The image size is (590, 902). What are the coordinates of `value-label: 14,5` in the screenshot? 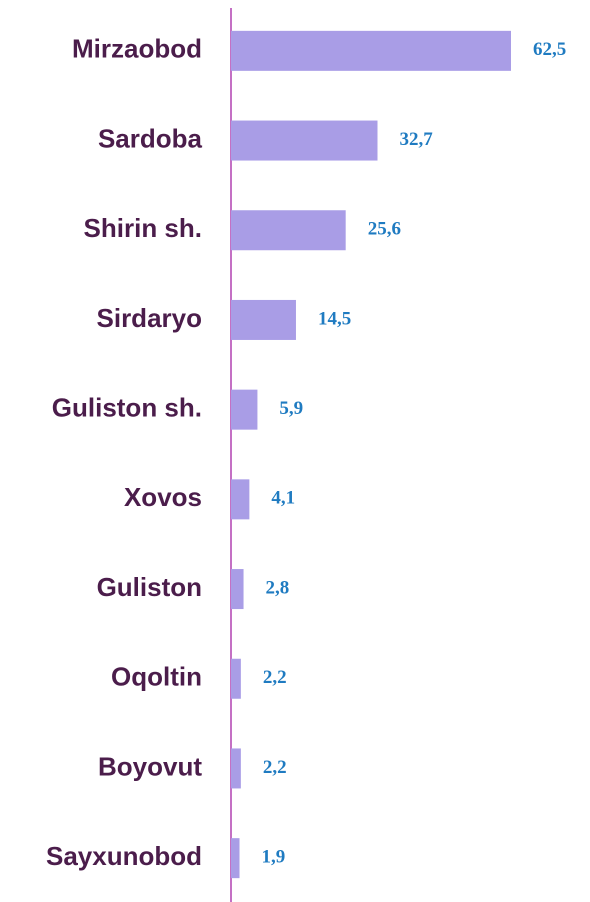 It's located at (334, 318).